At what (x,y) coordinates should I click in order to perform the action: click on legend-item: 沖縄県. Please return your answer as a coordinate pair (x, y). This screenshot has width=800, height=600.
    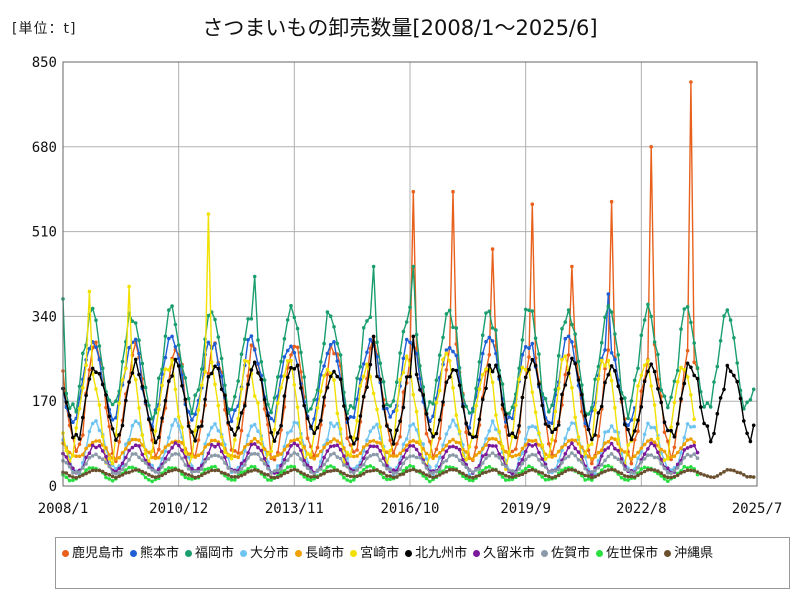
    Looking at the image, I should click on (688, 554).